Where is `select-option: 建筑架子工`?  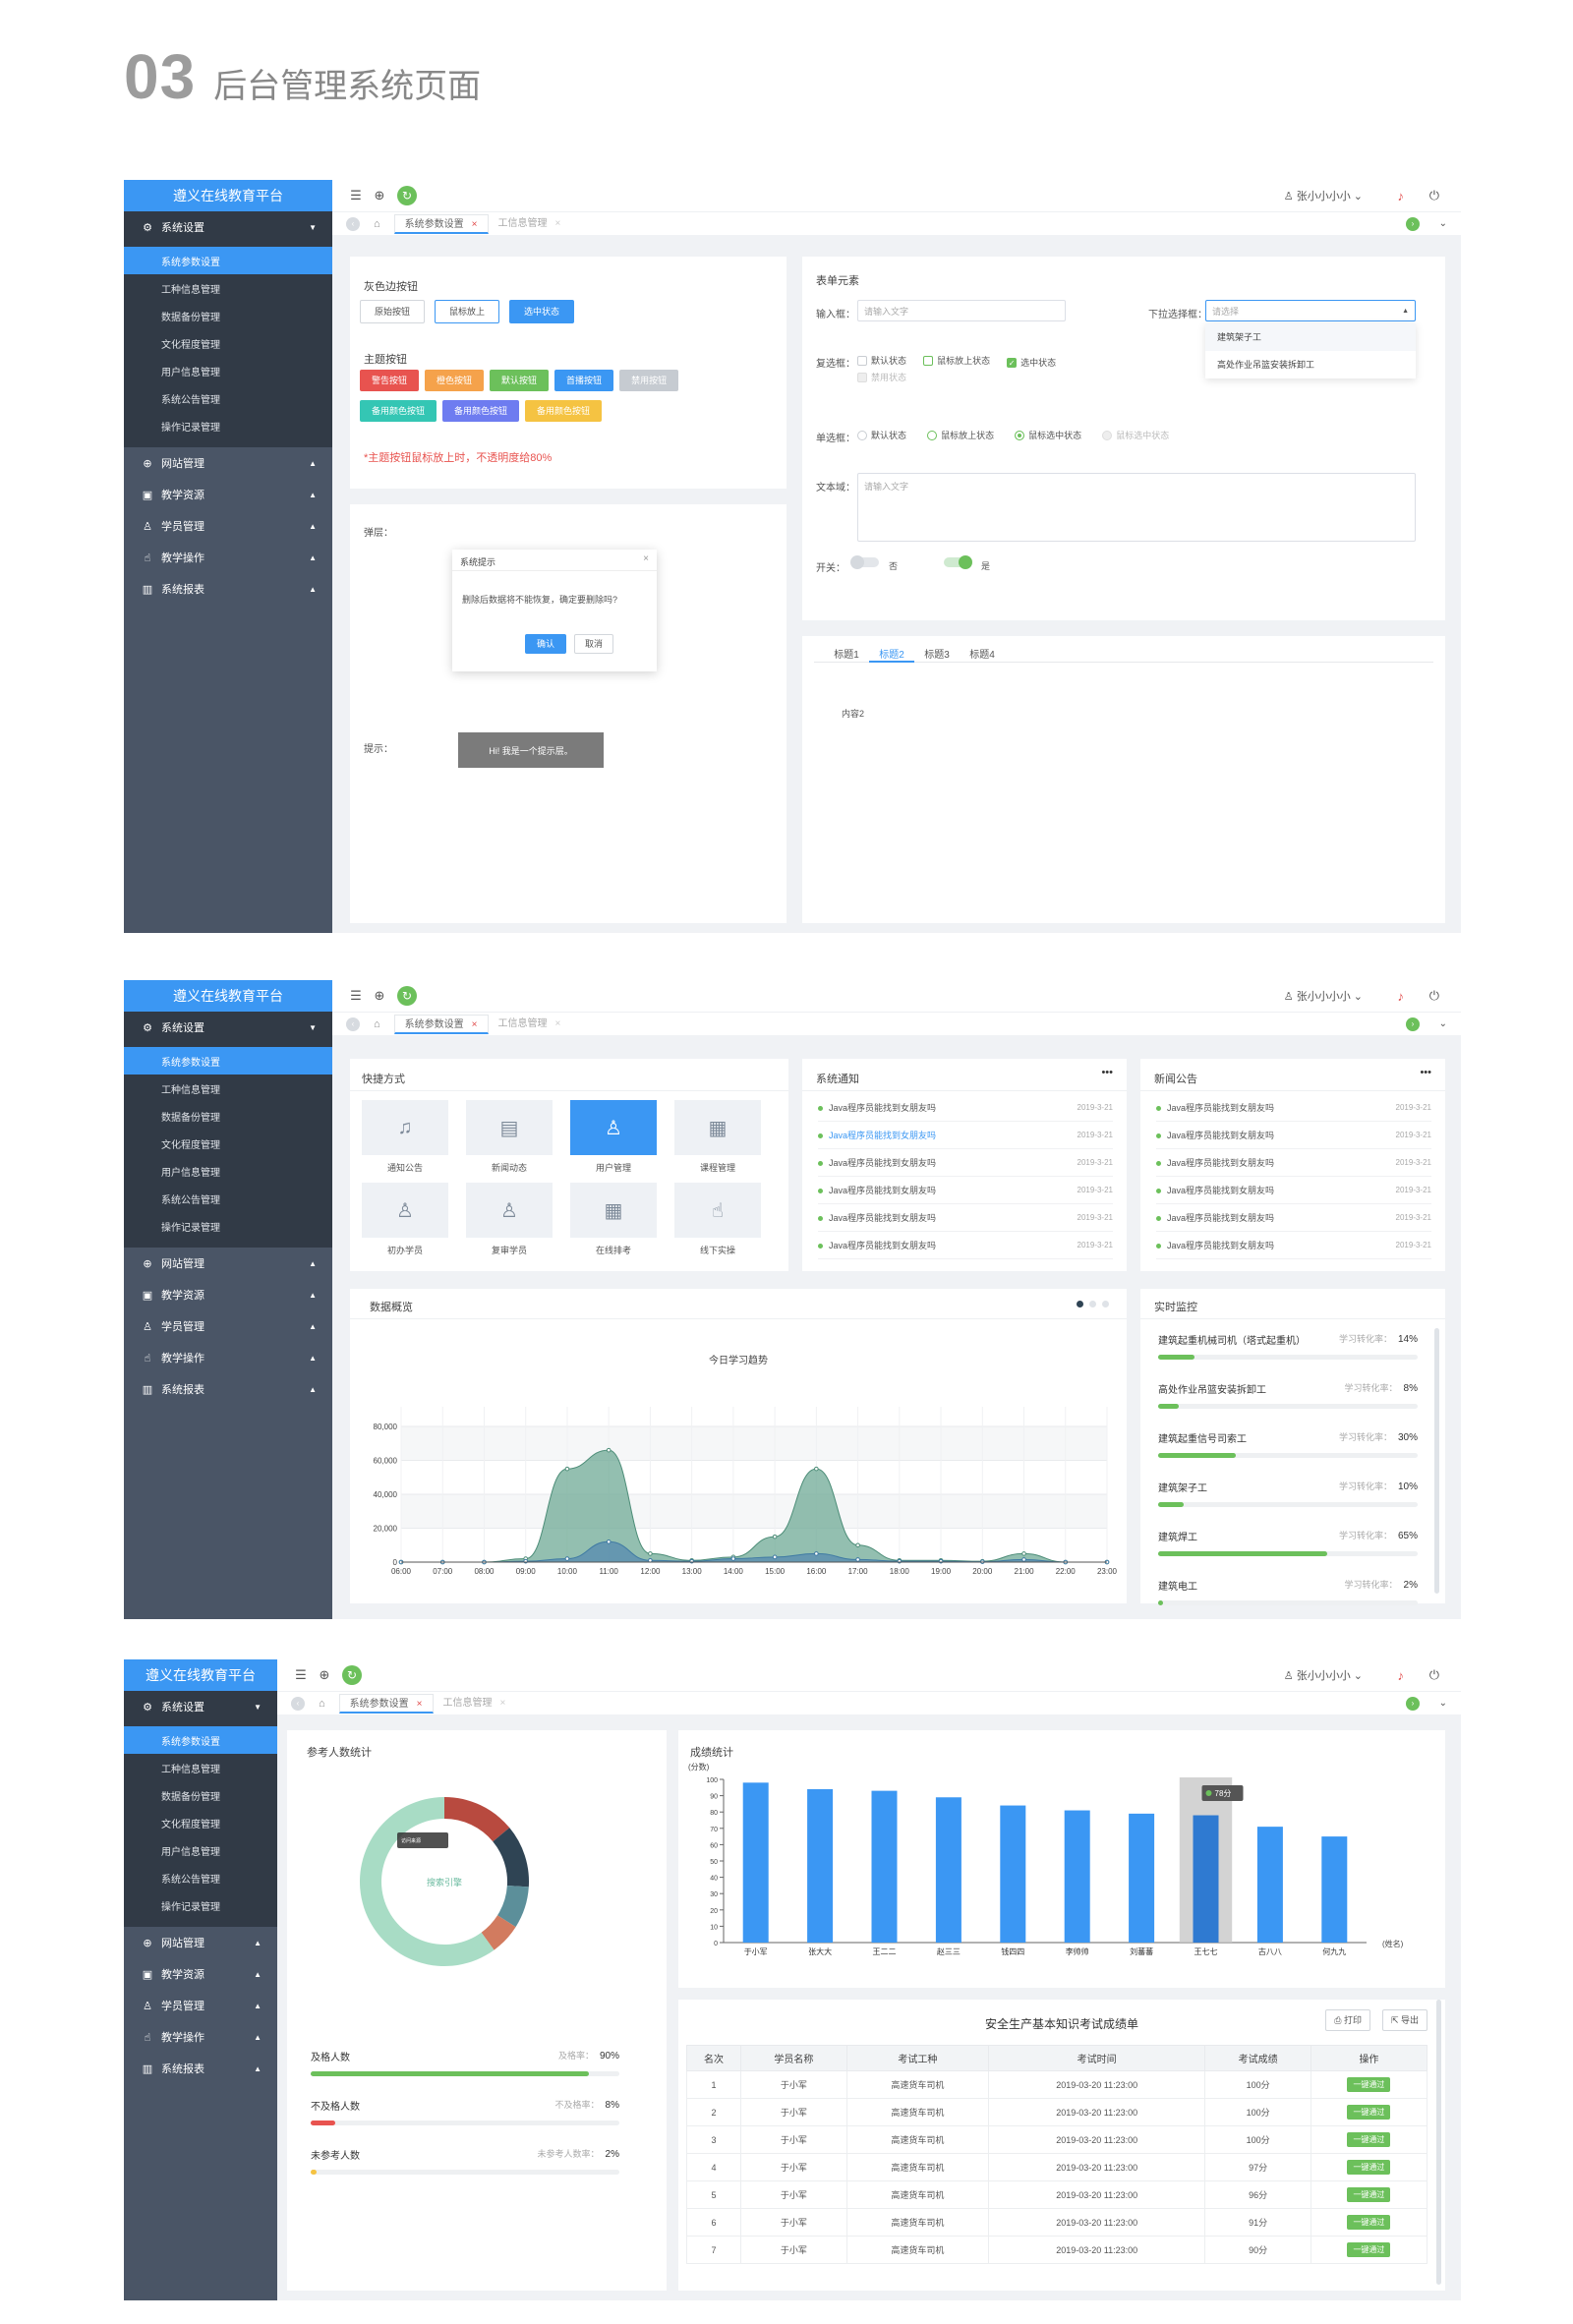 select-option: 建筑架子工 is located at coordinates (1310, 337).